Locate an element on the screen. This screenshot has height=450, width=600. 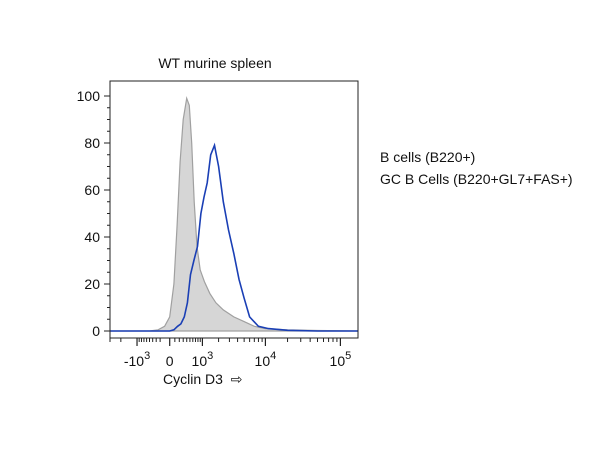
x-axis-label-text: Cyclin D3 is located at coordinates (193, 379).